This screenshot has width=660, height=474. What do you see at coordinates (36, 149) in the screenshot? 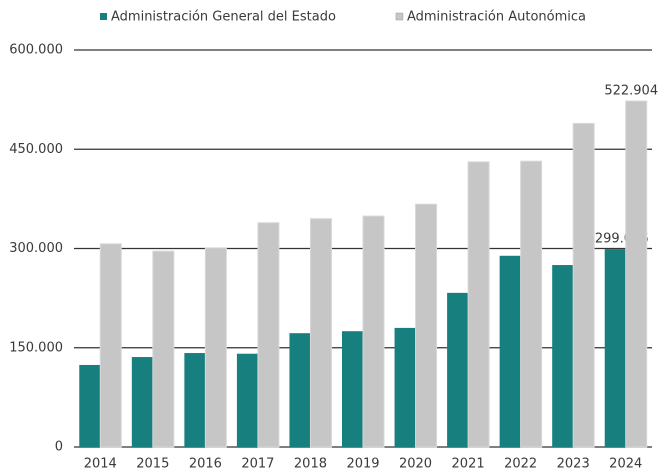
I see `y-tick-label: 450.000` at bounding box center [36, 149].